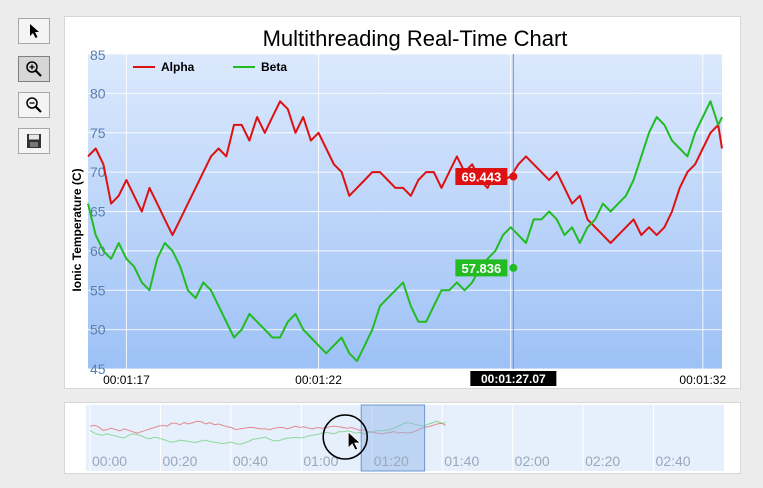 The height and width of the screenshot is (488, 763). I want to click on zoom-in-button, so click(34, 69).